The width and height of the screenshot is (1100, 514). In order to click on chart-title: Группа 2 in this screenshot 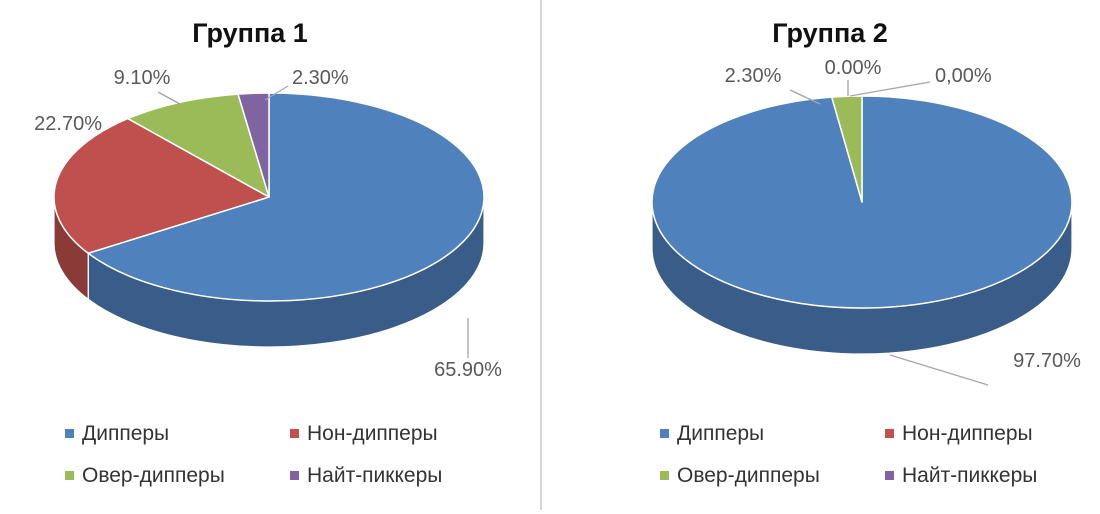, I will do `click(830, 33)`.